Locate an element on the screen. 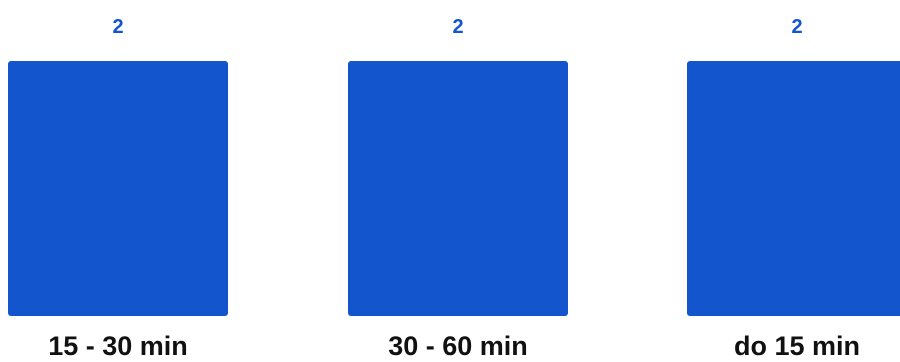 This screenshot has width=900, height=362. value-labels-layer: 2 2 2 is located at coordinates (457, 27).